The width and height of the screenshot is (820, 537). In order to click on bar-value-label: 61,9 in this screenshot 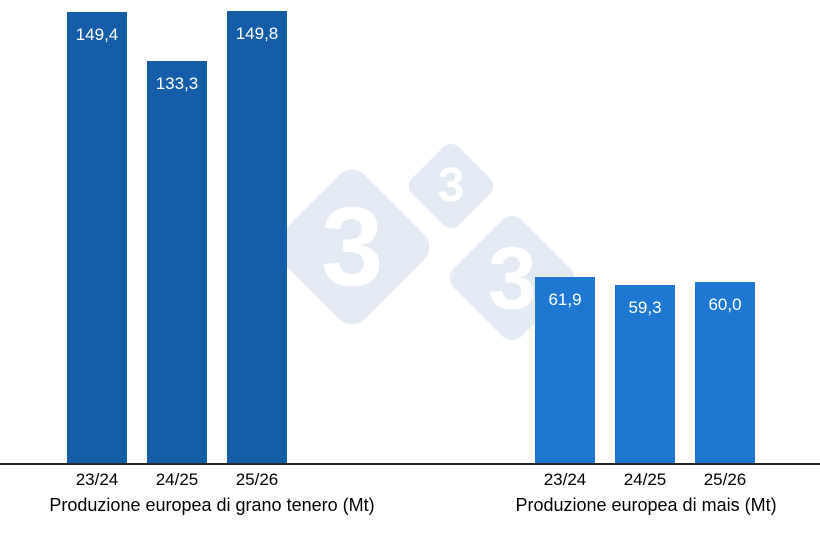, I will do `click(565, 299)`.